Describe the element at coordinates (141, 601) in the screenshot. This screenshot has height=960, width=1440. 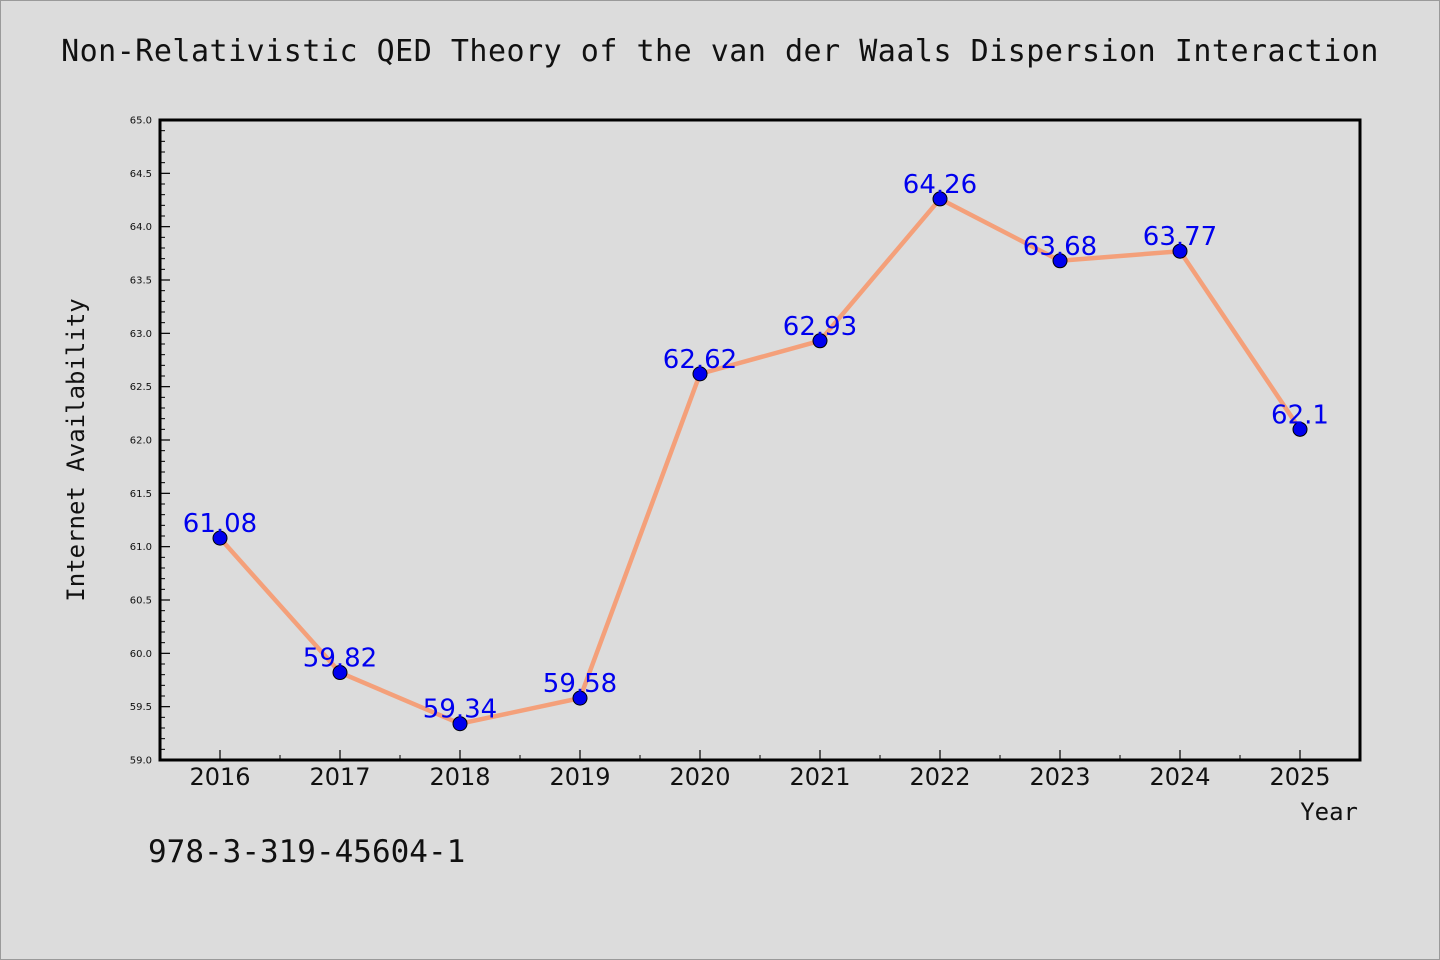
I see `y-tick-label: 60.5` at that location.